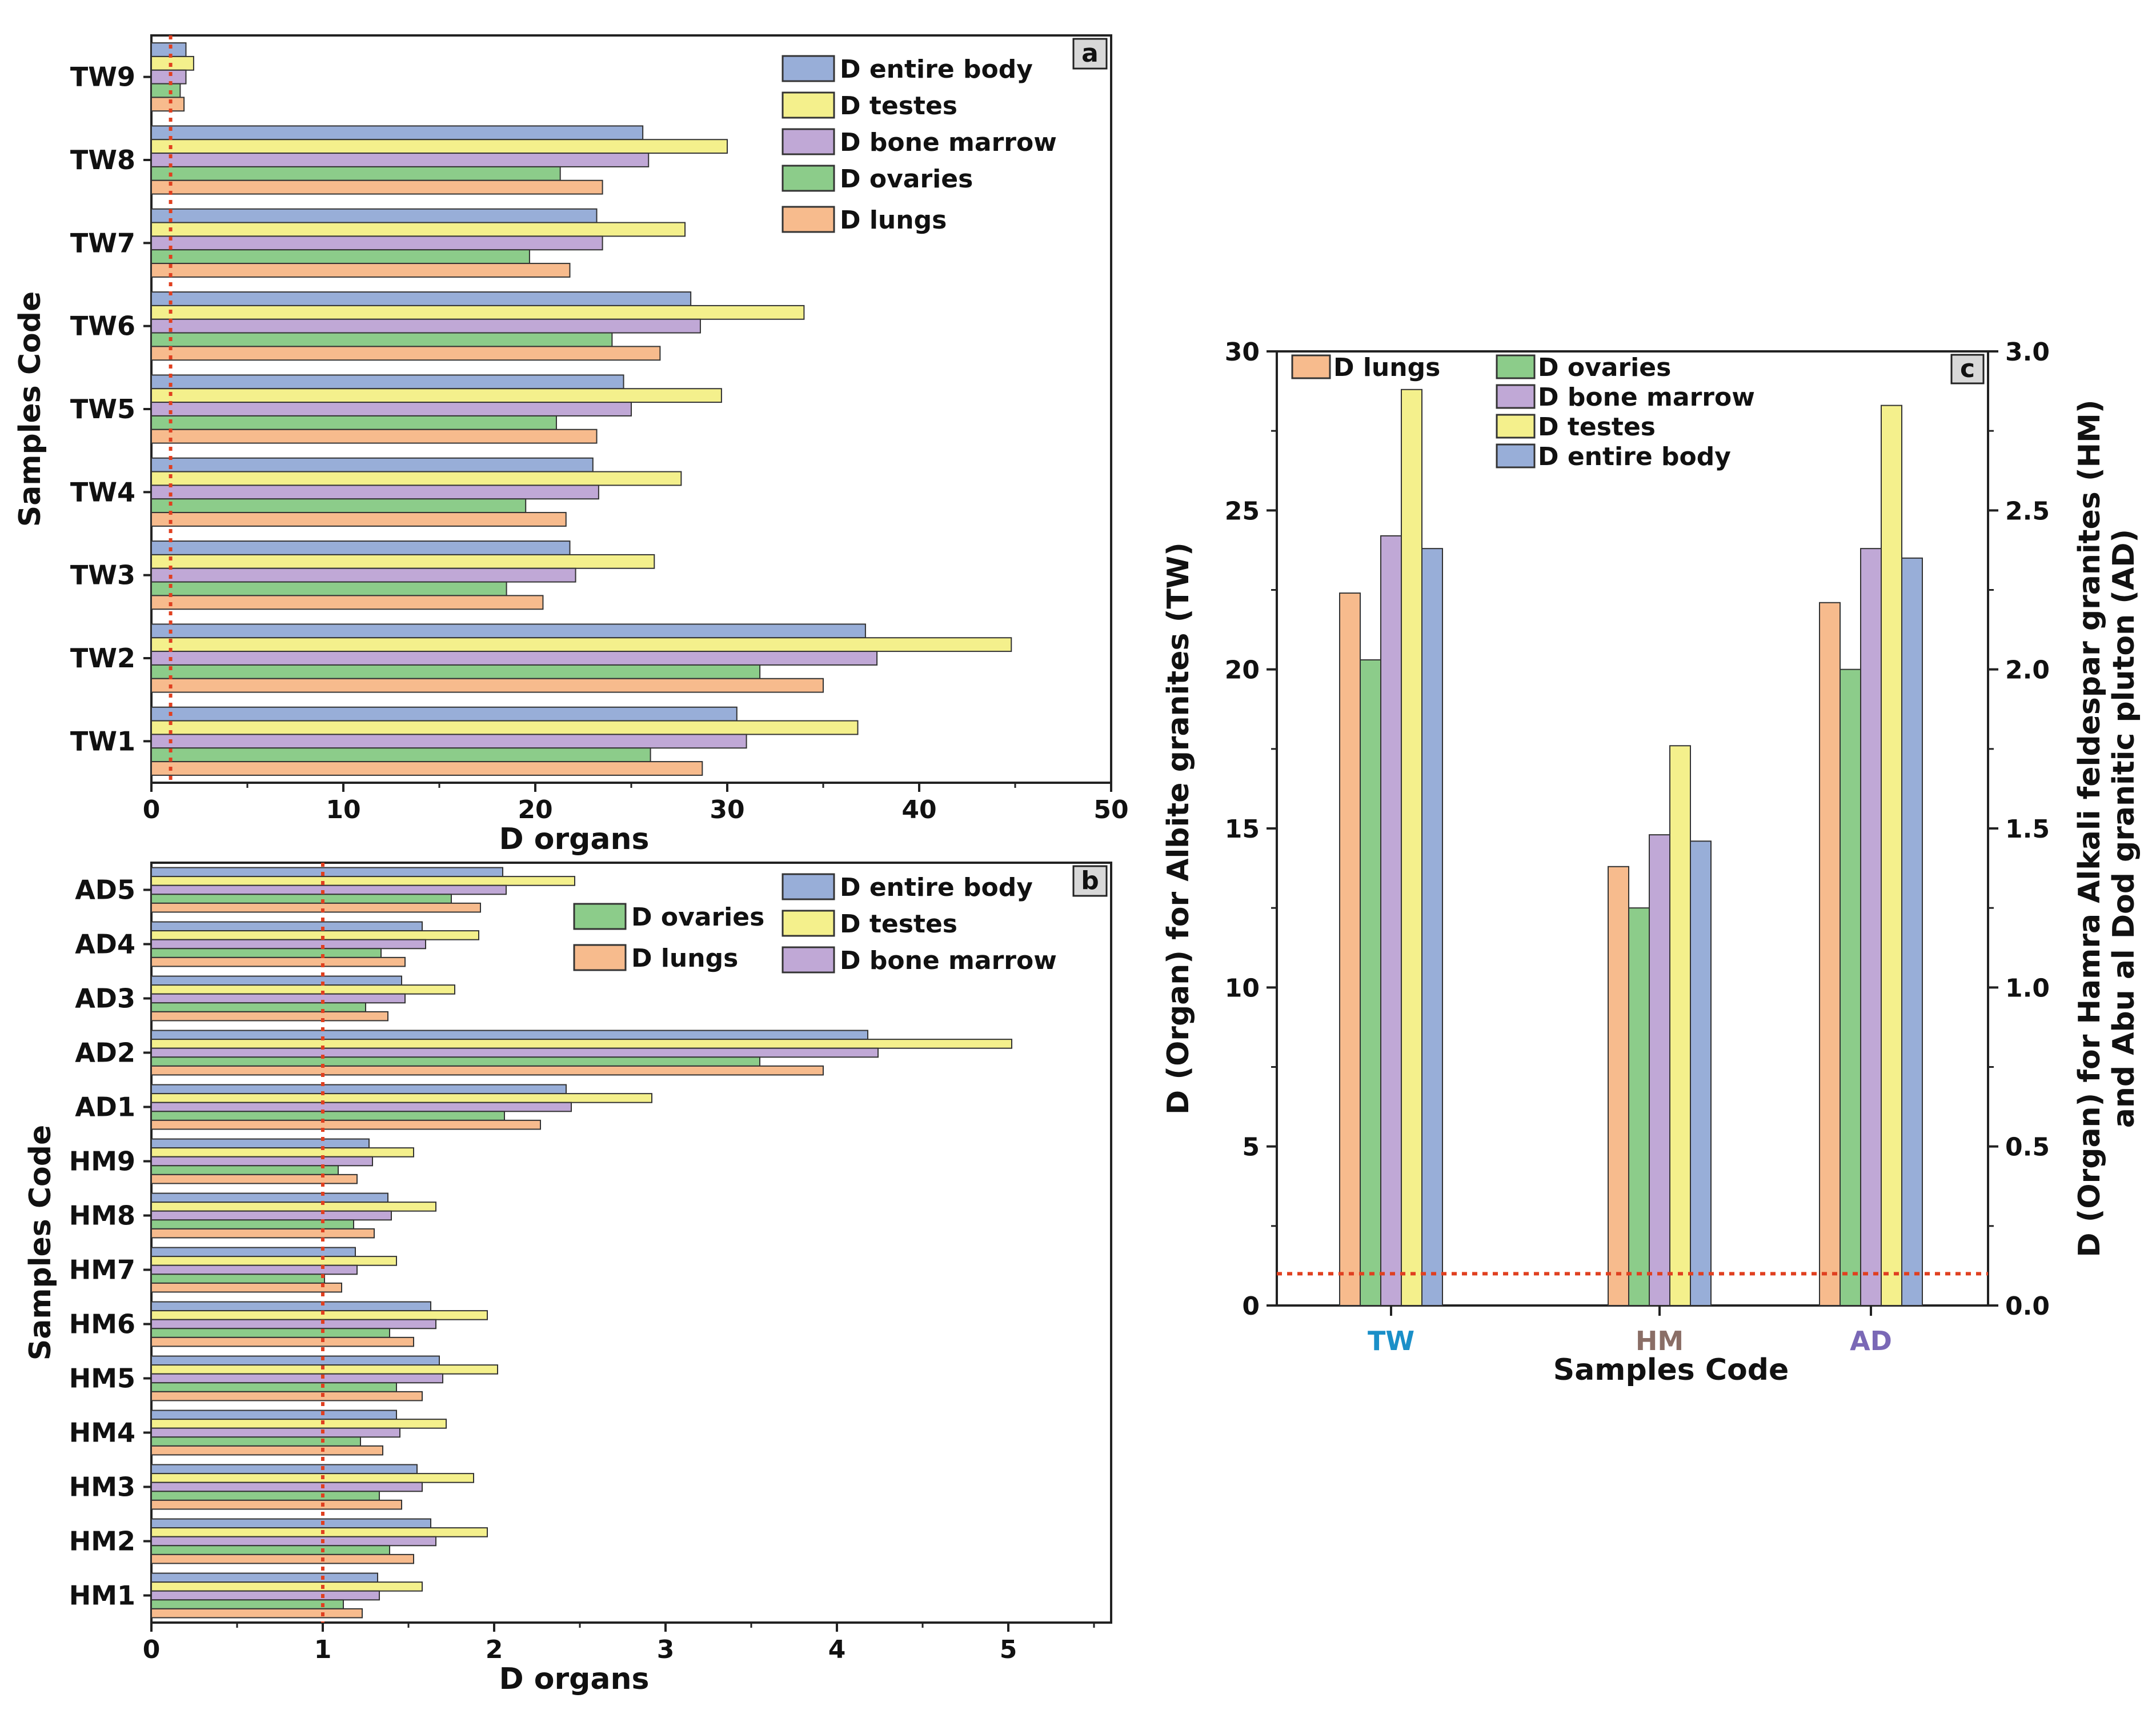  What do you see at coordinates (1646, 397) in the screenshot?
I see `legend-label-c-d-bone-marrow: D bone marrow` at bounding box center [1646, 397].